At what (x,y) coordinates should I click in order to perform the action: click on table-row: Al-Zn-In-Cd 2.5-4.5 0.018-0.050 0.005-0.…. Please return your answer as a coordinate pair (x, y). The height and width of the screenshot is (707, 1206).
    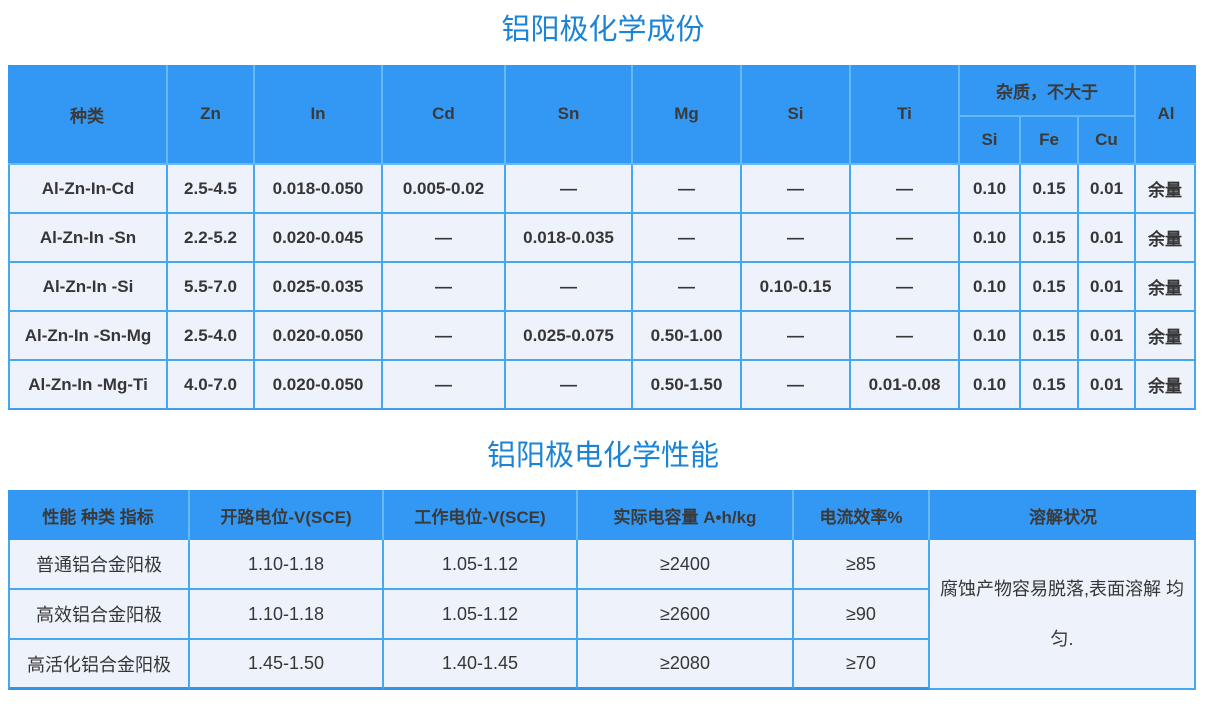
    Looking at the image, I should click on (602, 189).